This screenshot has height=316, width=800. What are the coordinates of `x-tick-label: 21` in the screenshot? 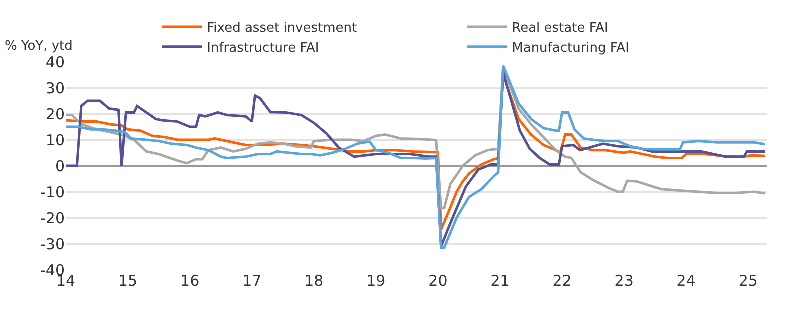 It's located at (500, 281).